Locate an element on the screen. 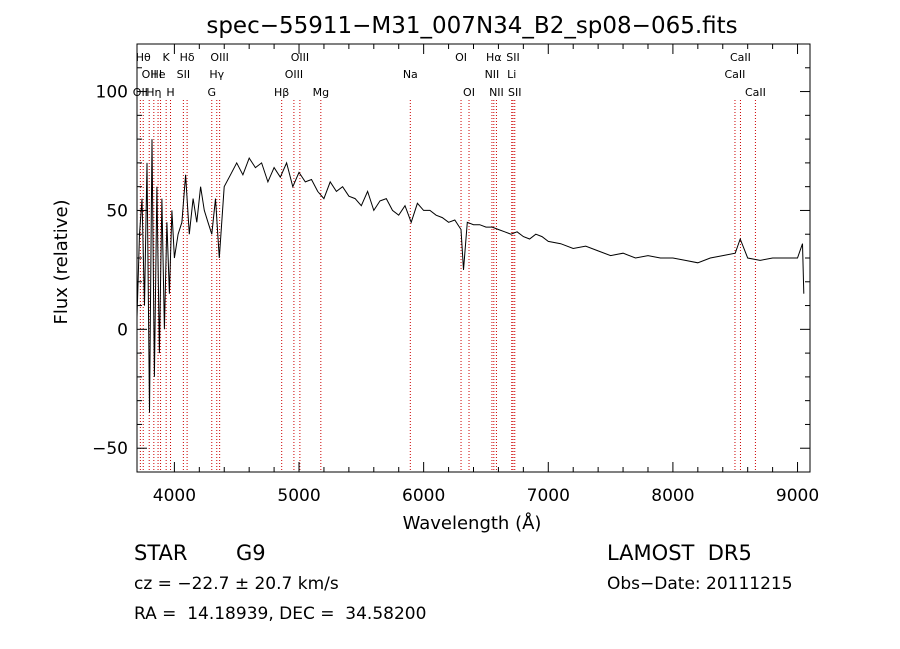  line-marker-label: Hη is located at coordinates (153, 92).